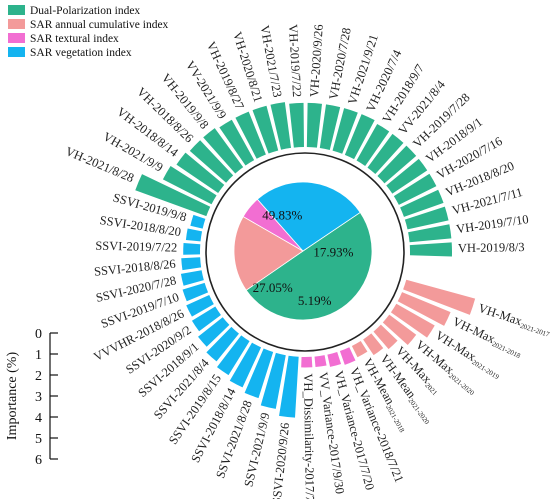 The height and width of the screenshot is (499, 550). I want to click on pie-label-0: 49.83%, so click(282, 214).